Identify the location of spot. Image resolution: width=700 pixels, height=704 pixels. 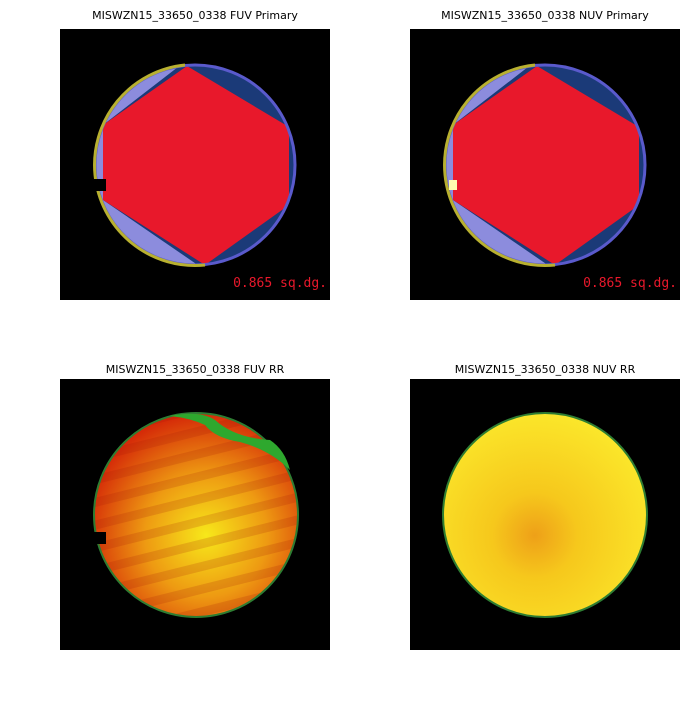
(453, 185).